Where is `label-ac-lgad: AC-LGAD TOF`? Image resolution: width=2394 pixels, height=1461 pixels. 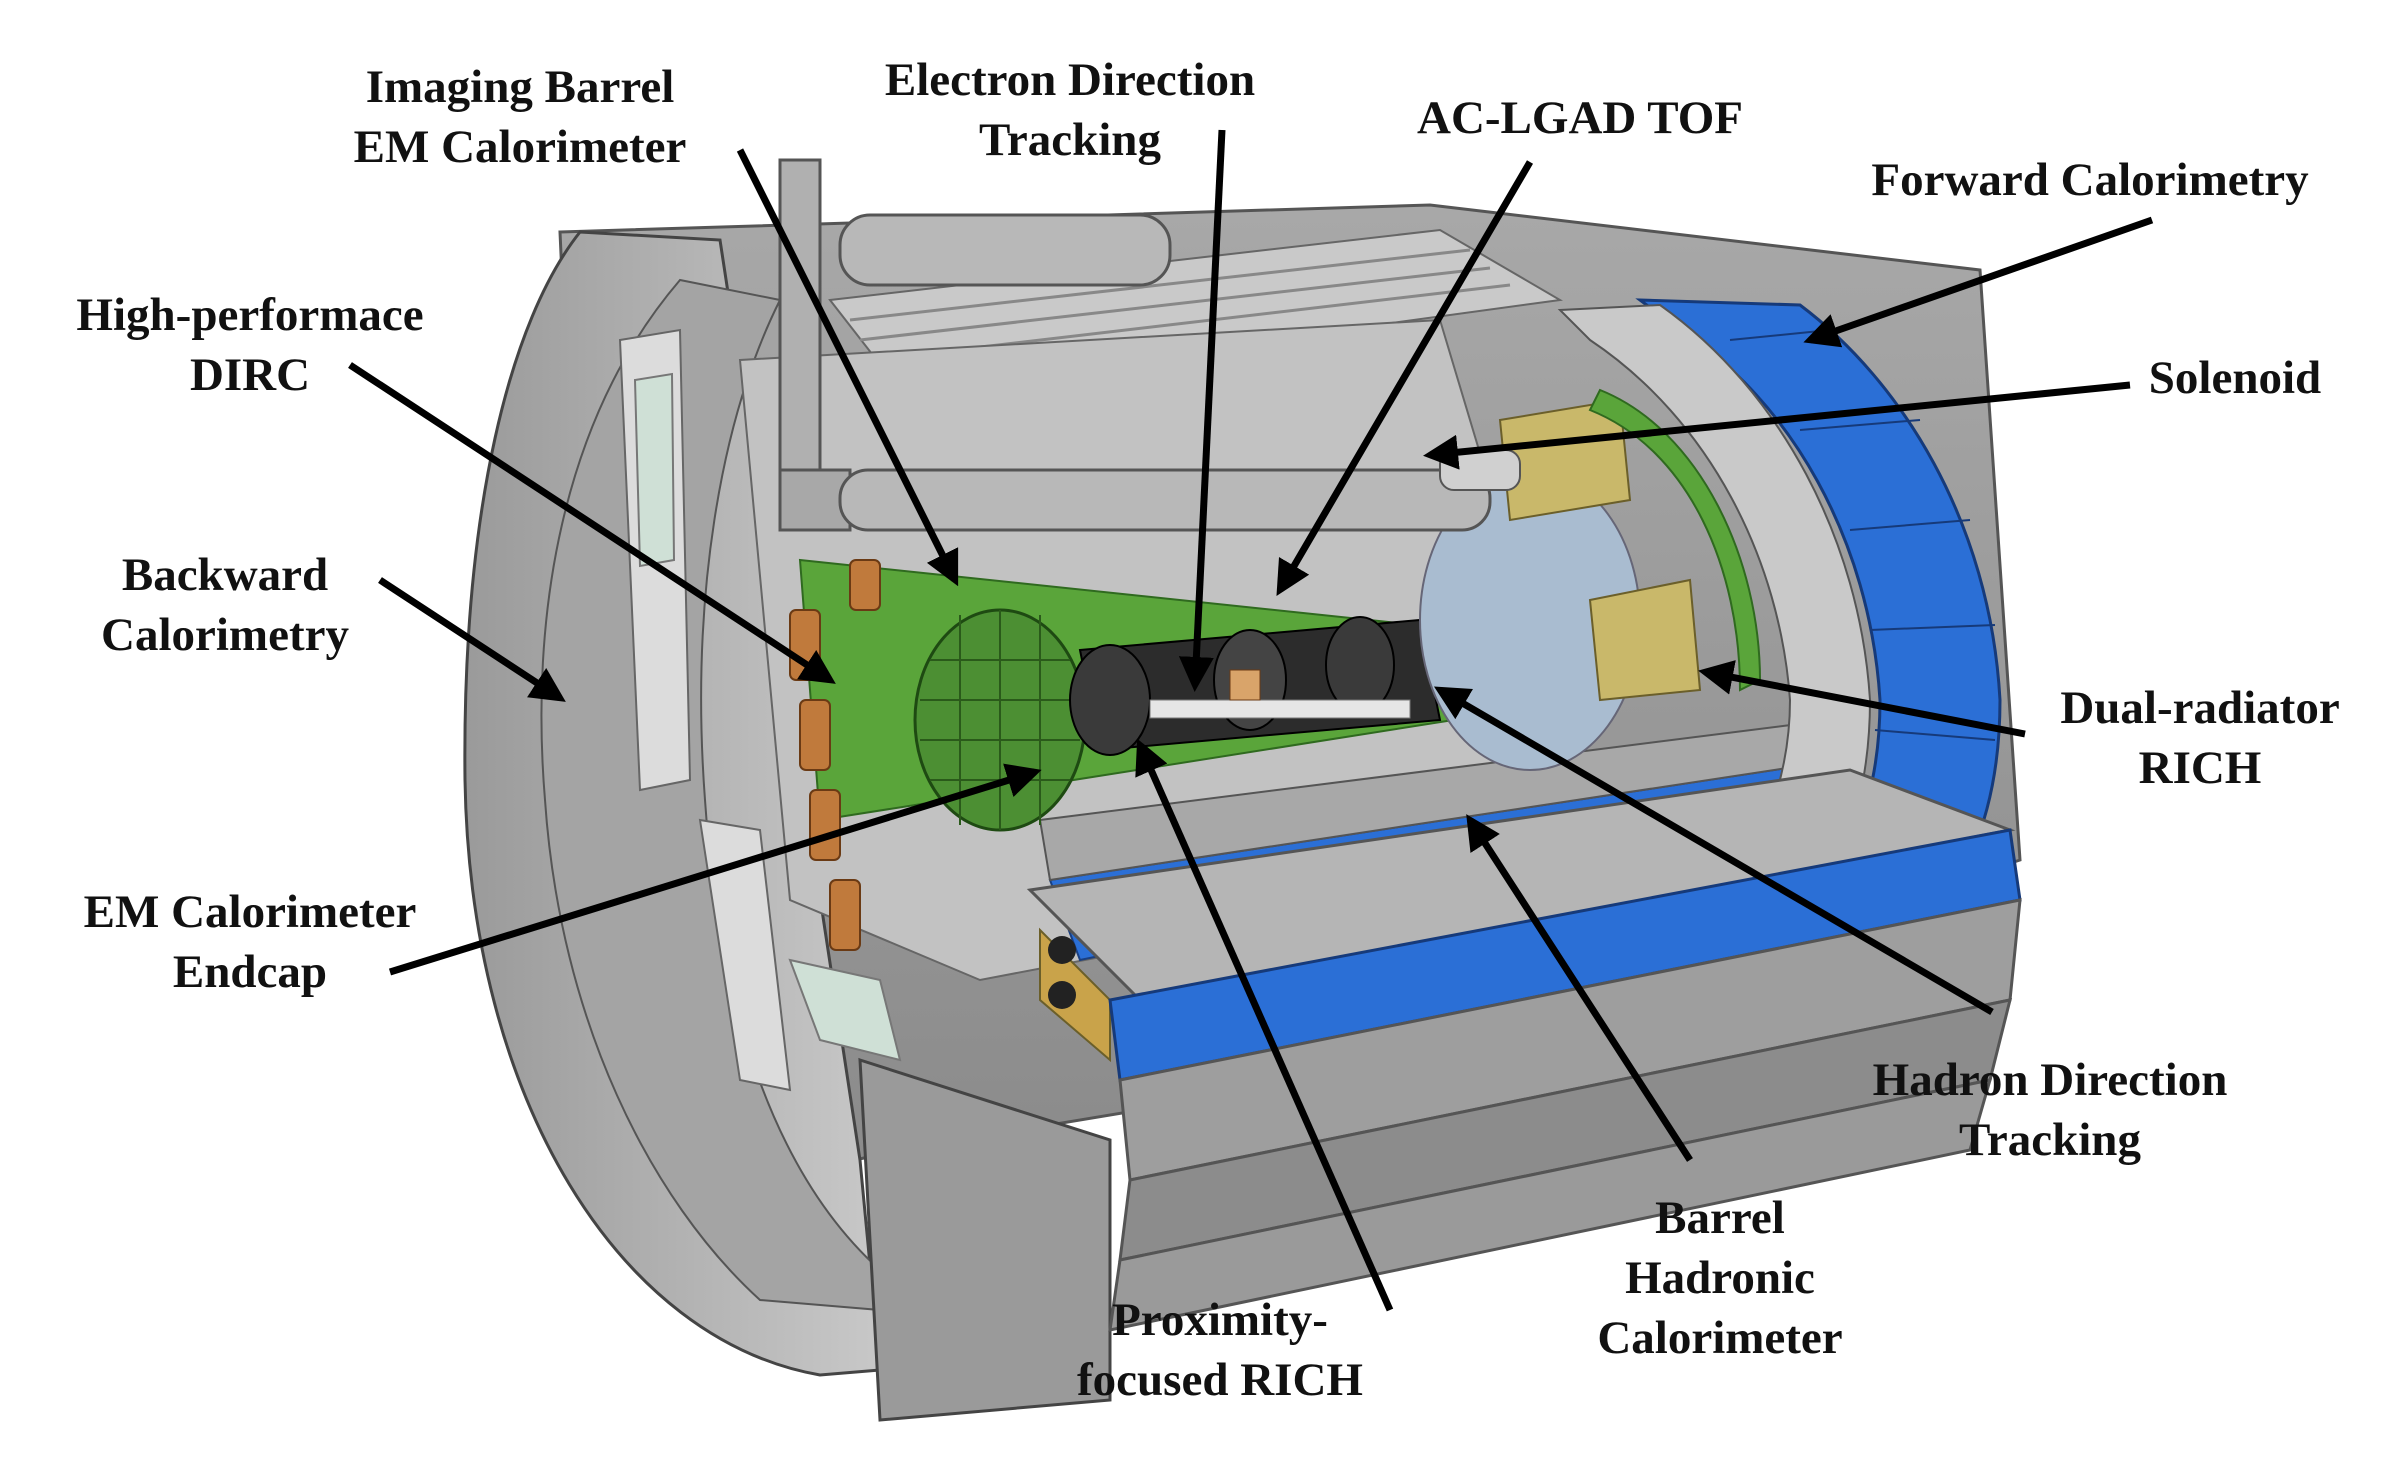
label-ac-lgad: AC-LGAD TOF is located at coordinates (1580, 118).